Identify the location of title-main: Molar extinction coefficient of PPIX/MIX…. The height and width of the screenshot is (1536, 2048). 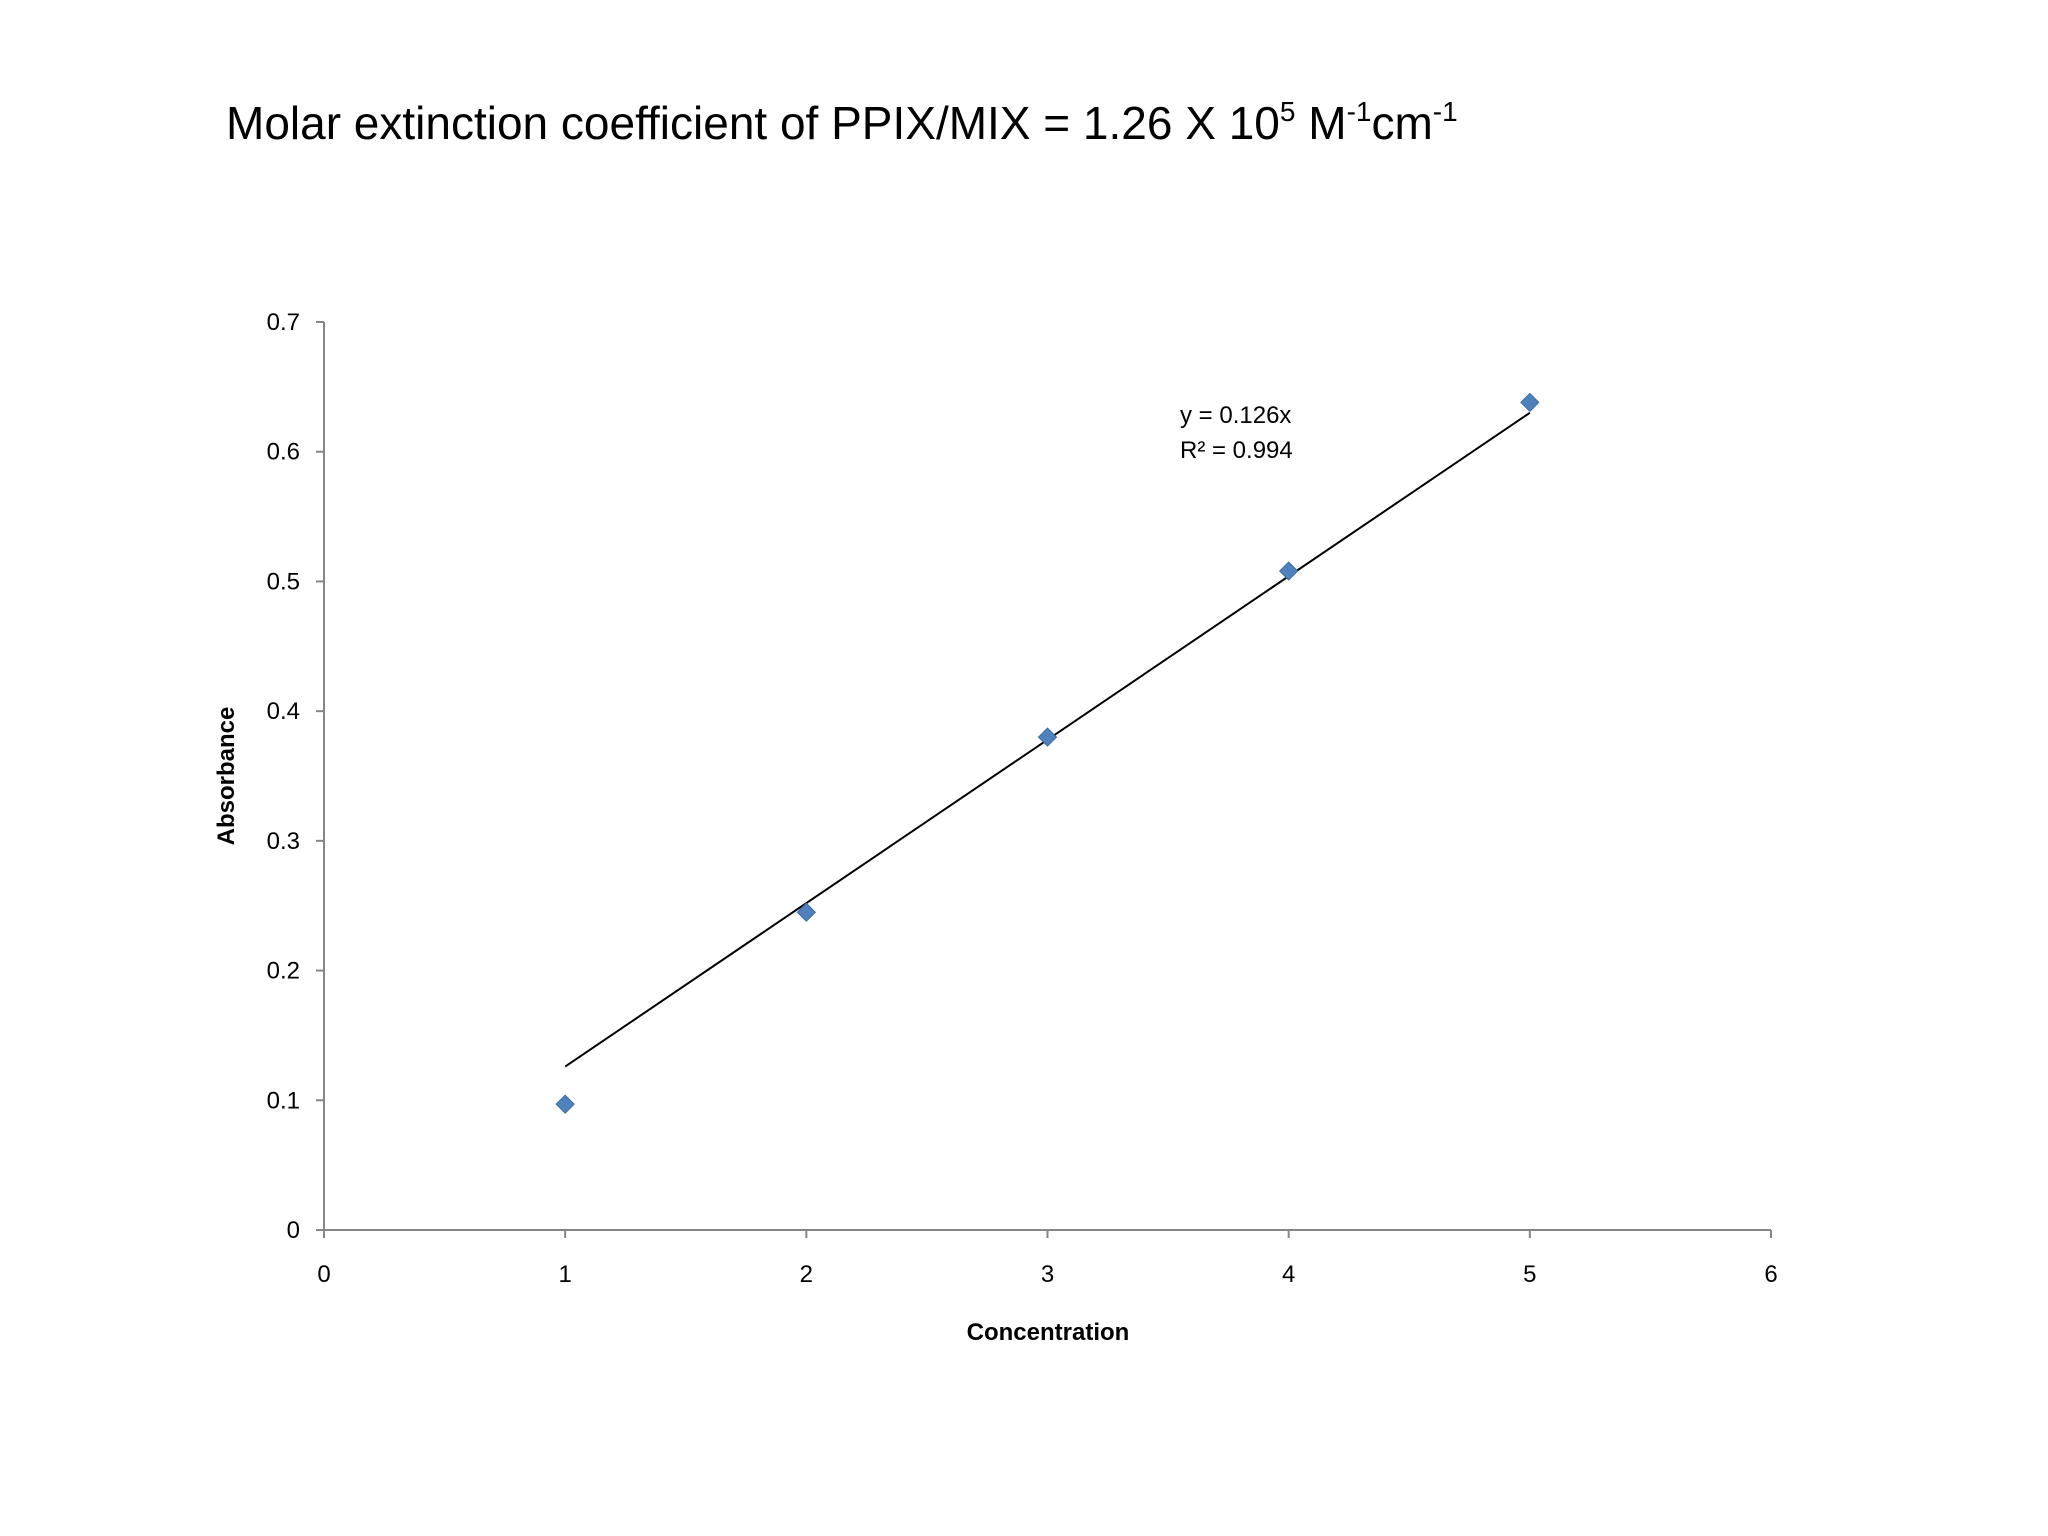
(753, 123).